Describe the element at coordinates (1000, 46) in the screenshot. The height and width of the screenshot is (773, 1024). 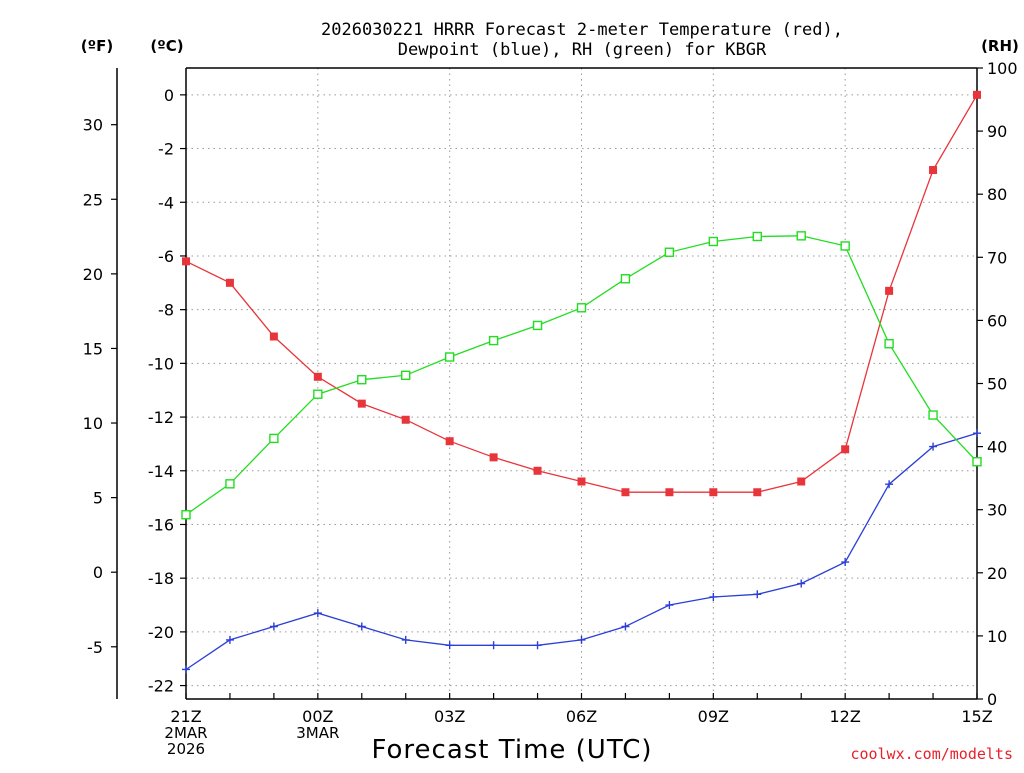
I see `rh-unit-label: (RH)` at that location.